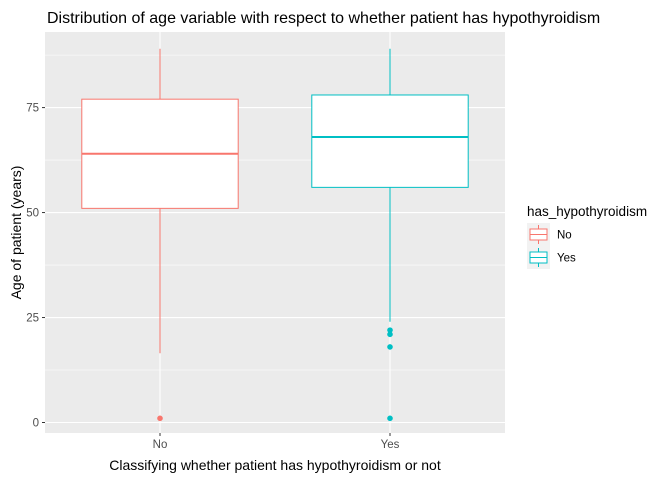 This screenshot has height=480, width=672. I want to click on legend-item-yes: Yes, so click(551, 257).